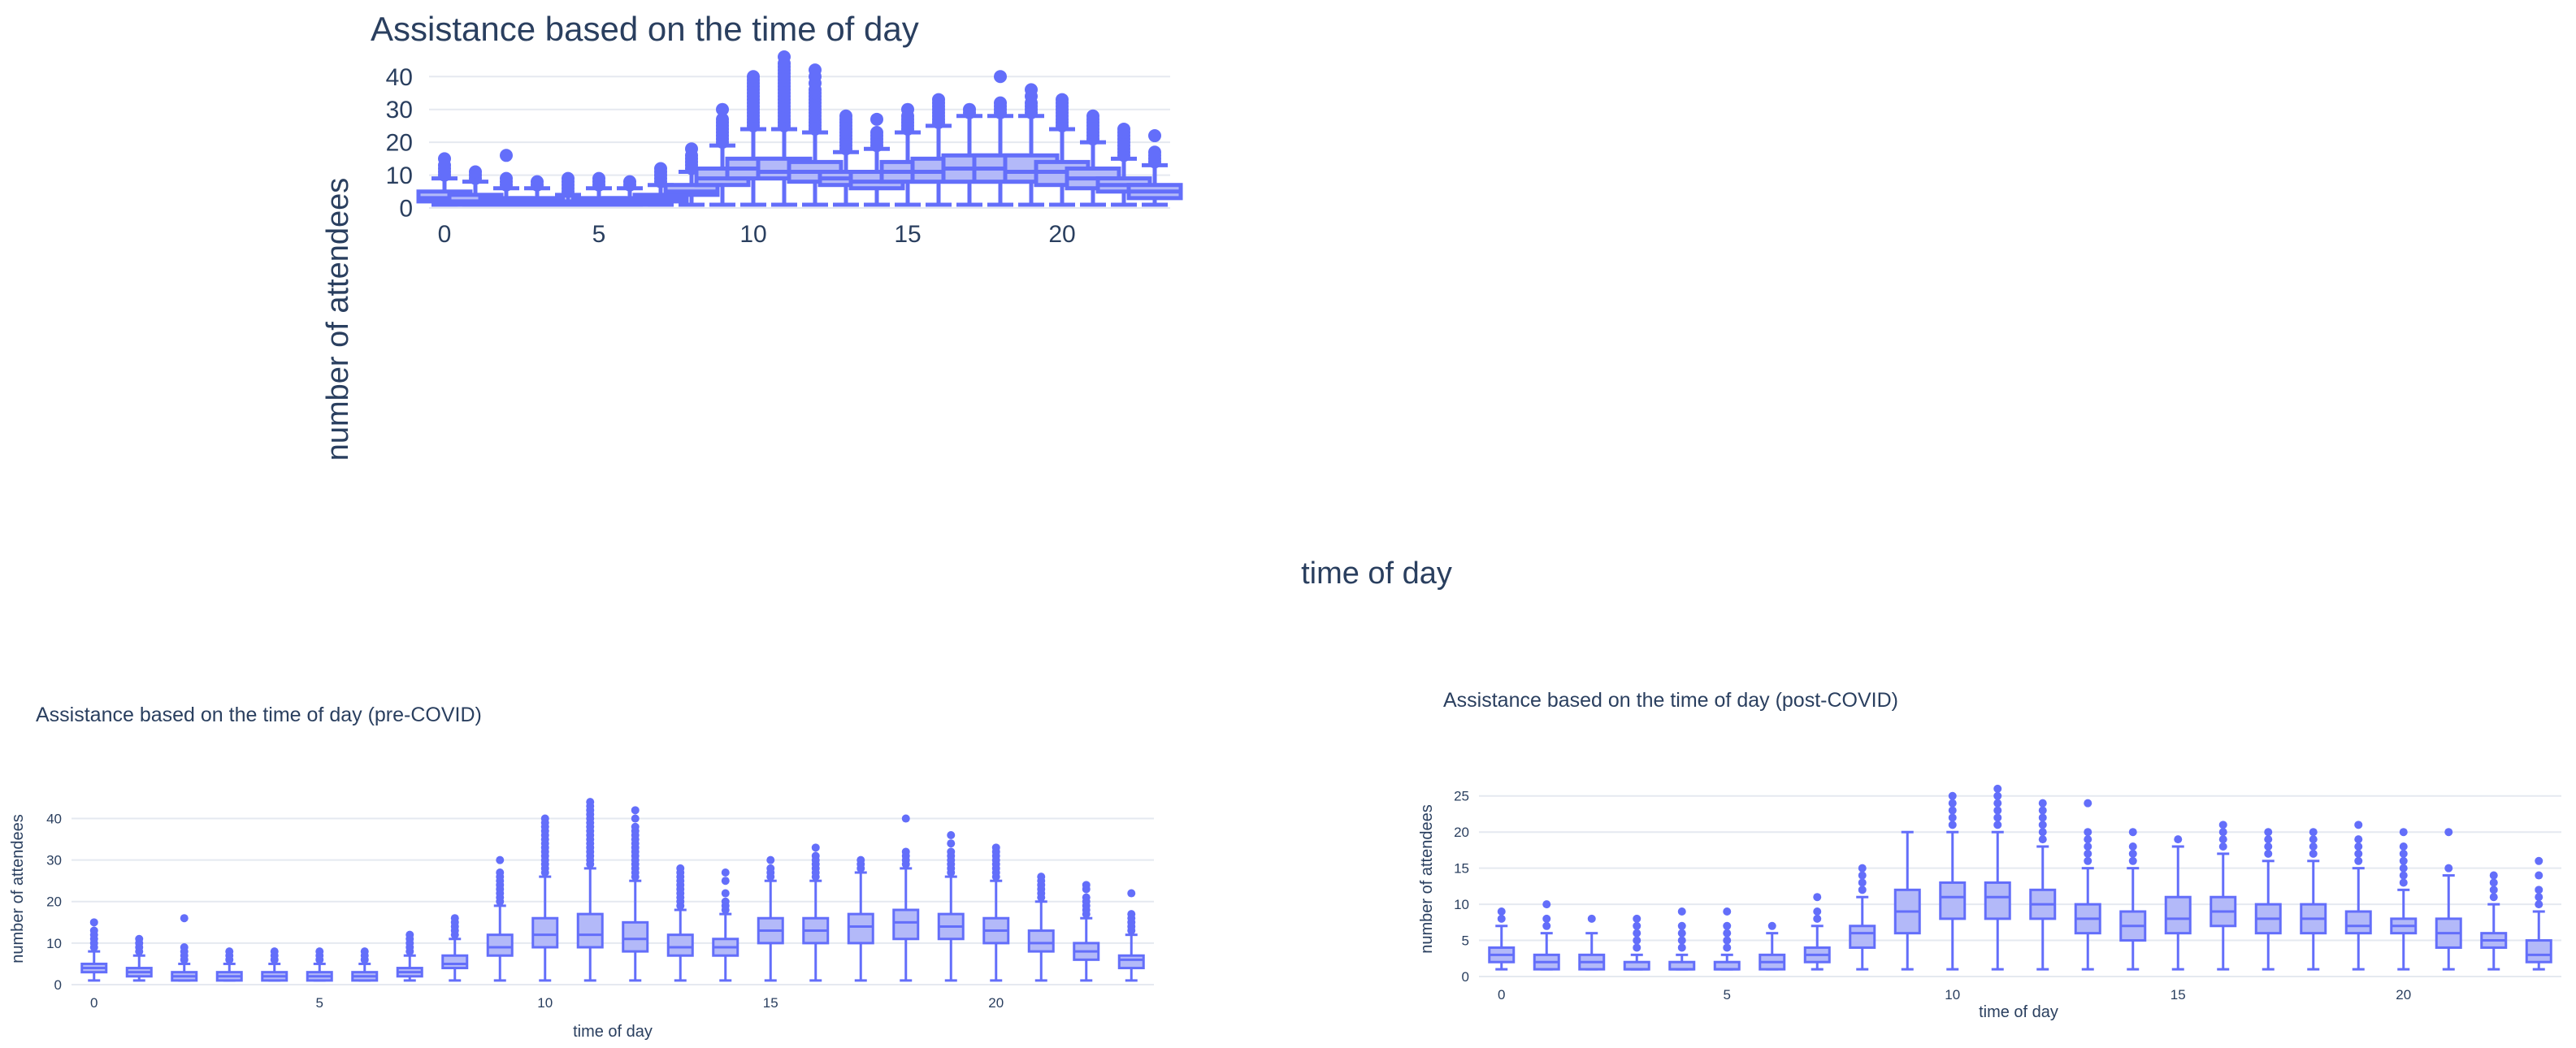  Describe the element at coordinates (399, 143) in the screenshot. I see `main-y-tick-label: 20` at that location.